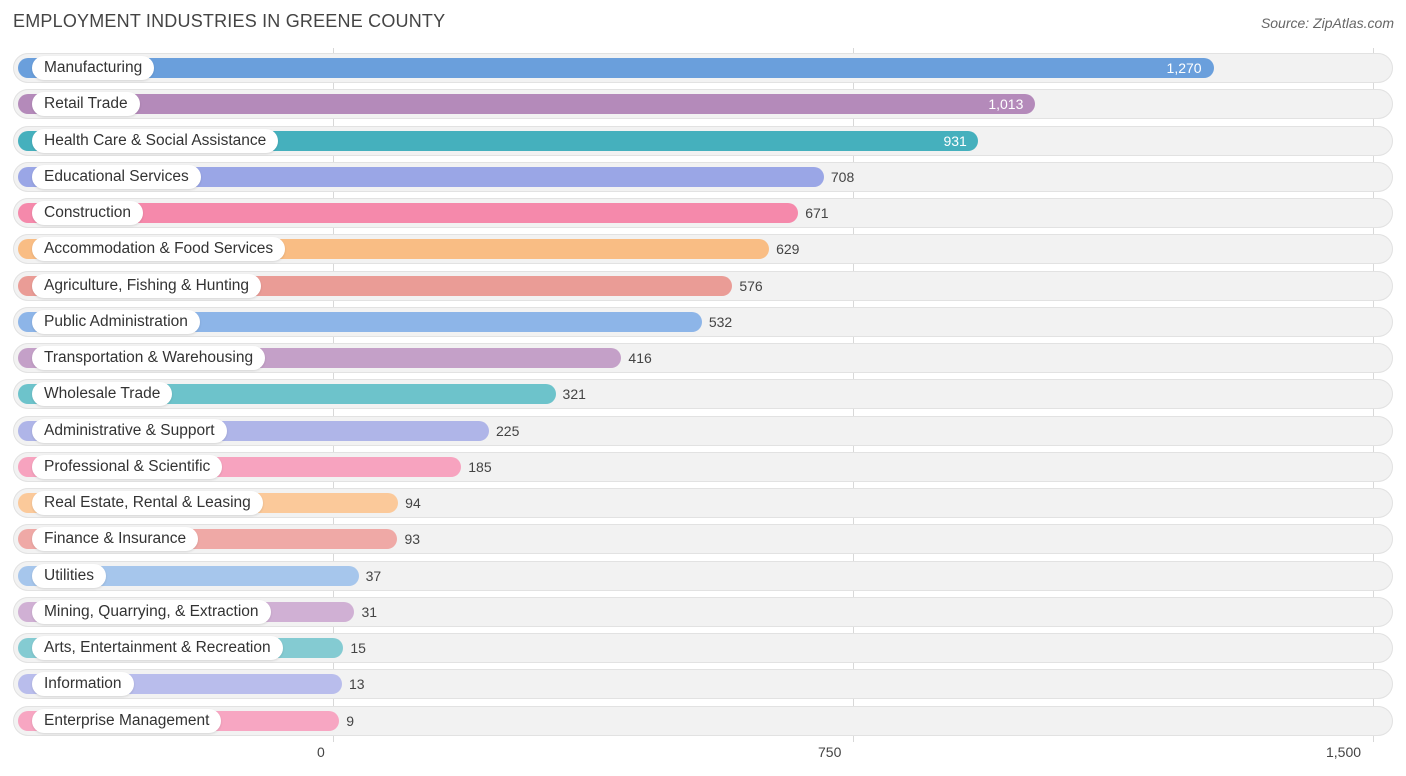 This screenshot has width=1406, height=776. Describe the element at coordinates (955, 140) in the screenshot. I see `value-label: 931` at that location.